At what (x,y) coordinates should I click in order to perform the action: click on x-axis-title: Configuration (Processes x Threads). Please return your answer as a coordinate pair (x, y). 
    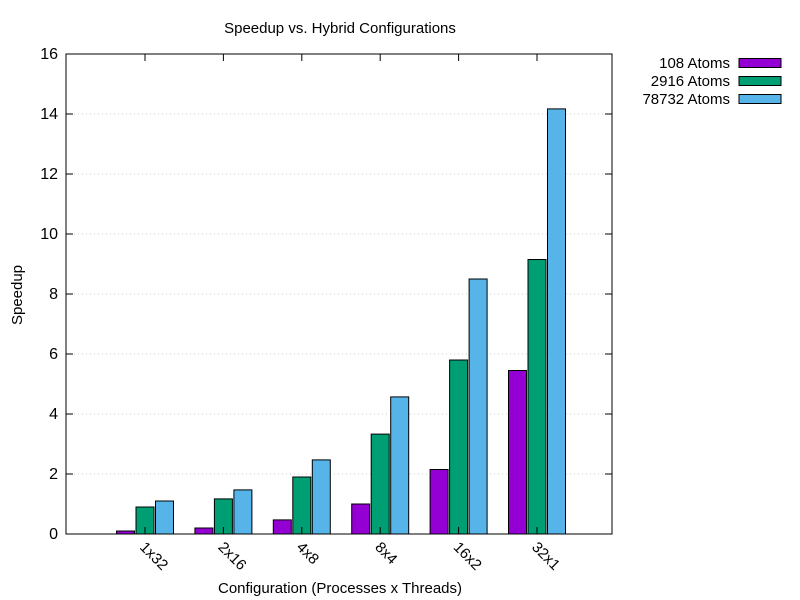
    Looking at the image, I should click on (340, 588).